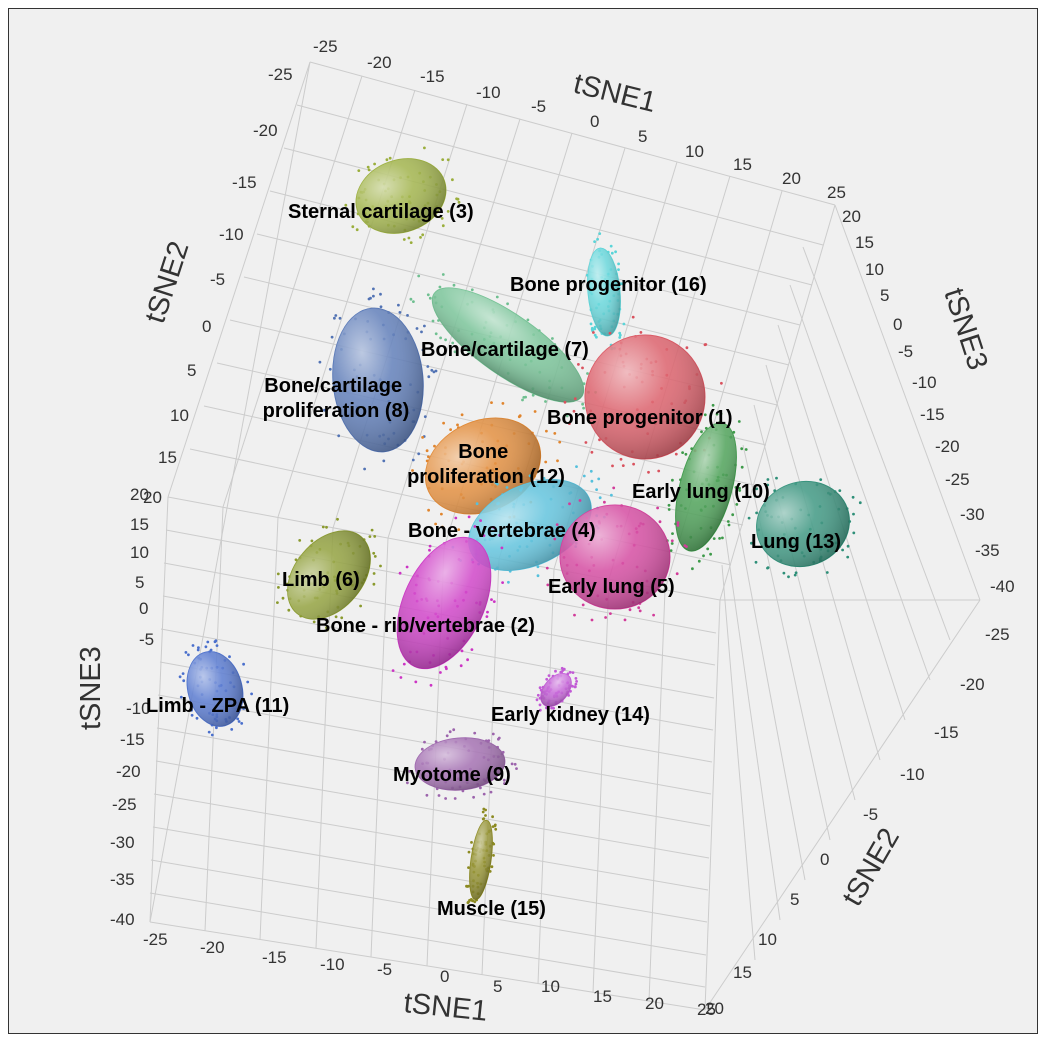 This screenshot has width=1042, height=1038. Describe the element at coordinates (321, 580) in the screenshot. I see `cluster-label: Limb (6)` at that location.